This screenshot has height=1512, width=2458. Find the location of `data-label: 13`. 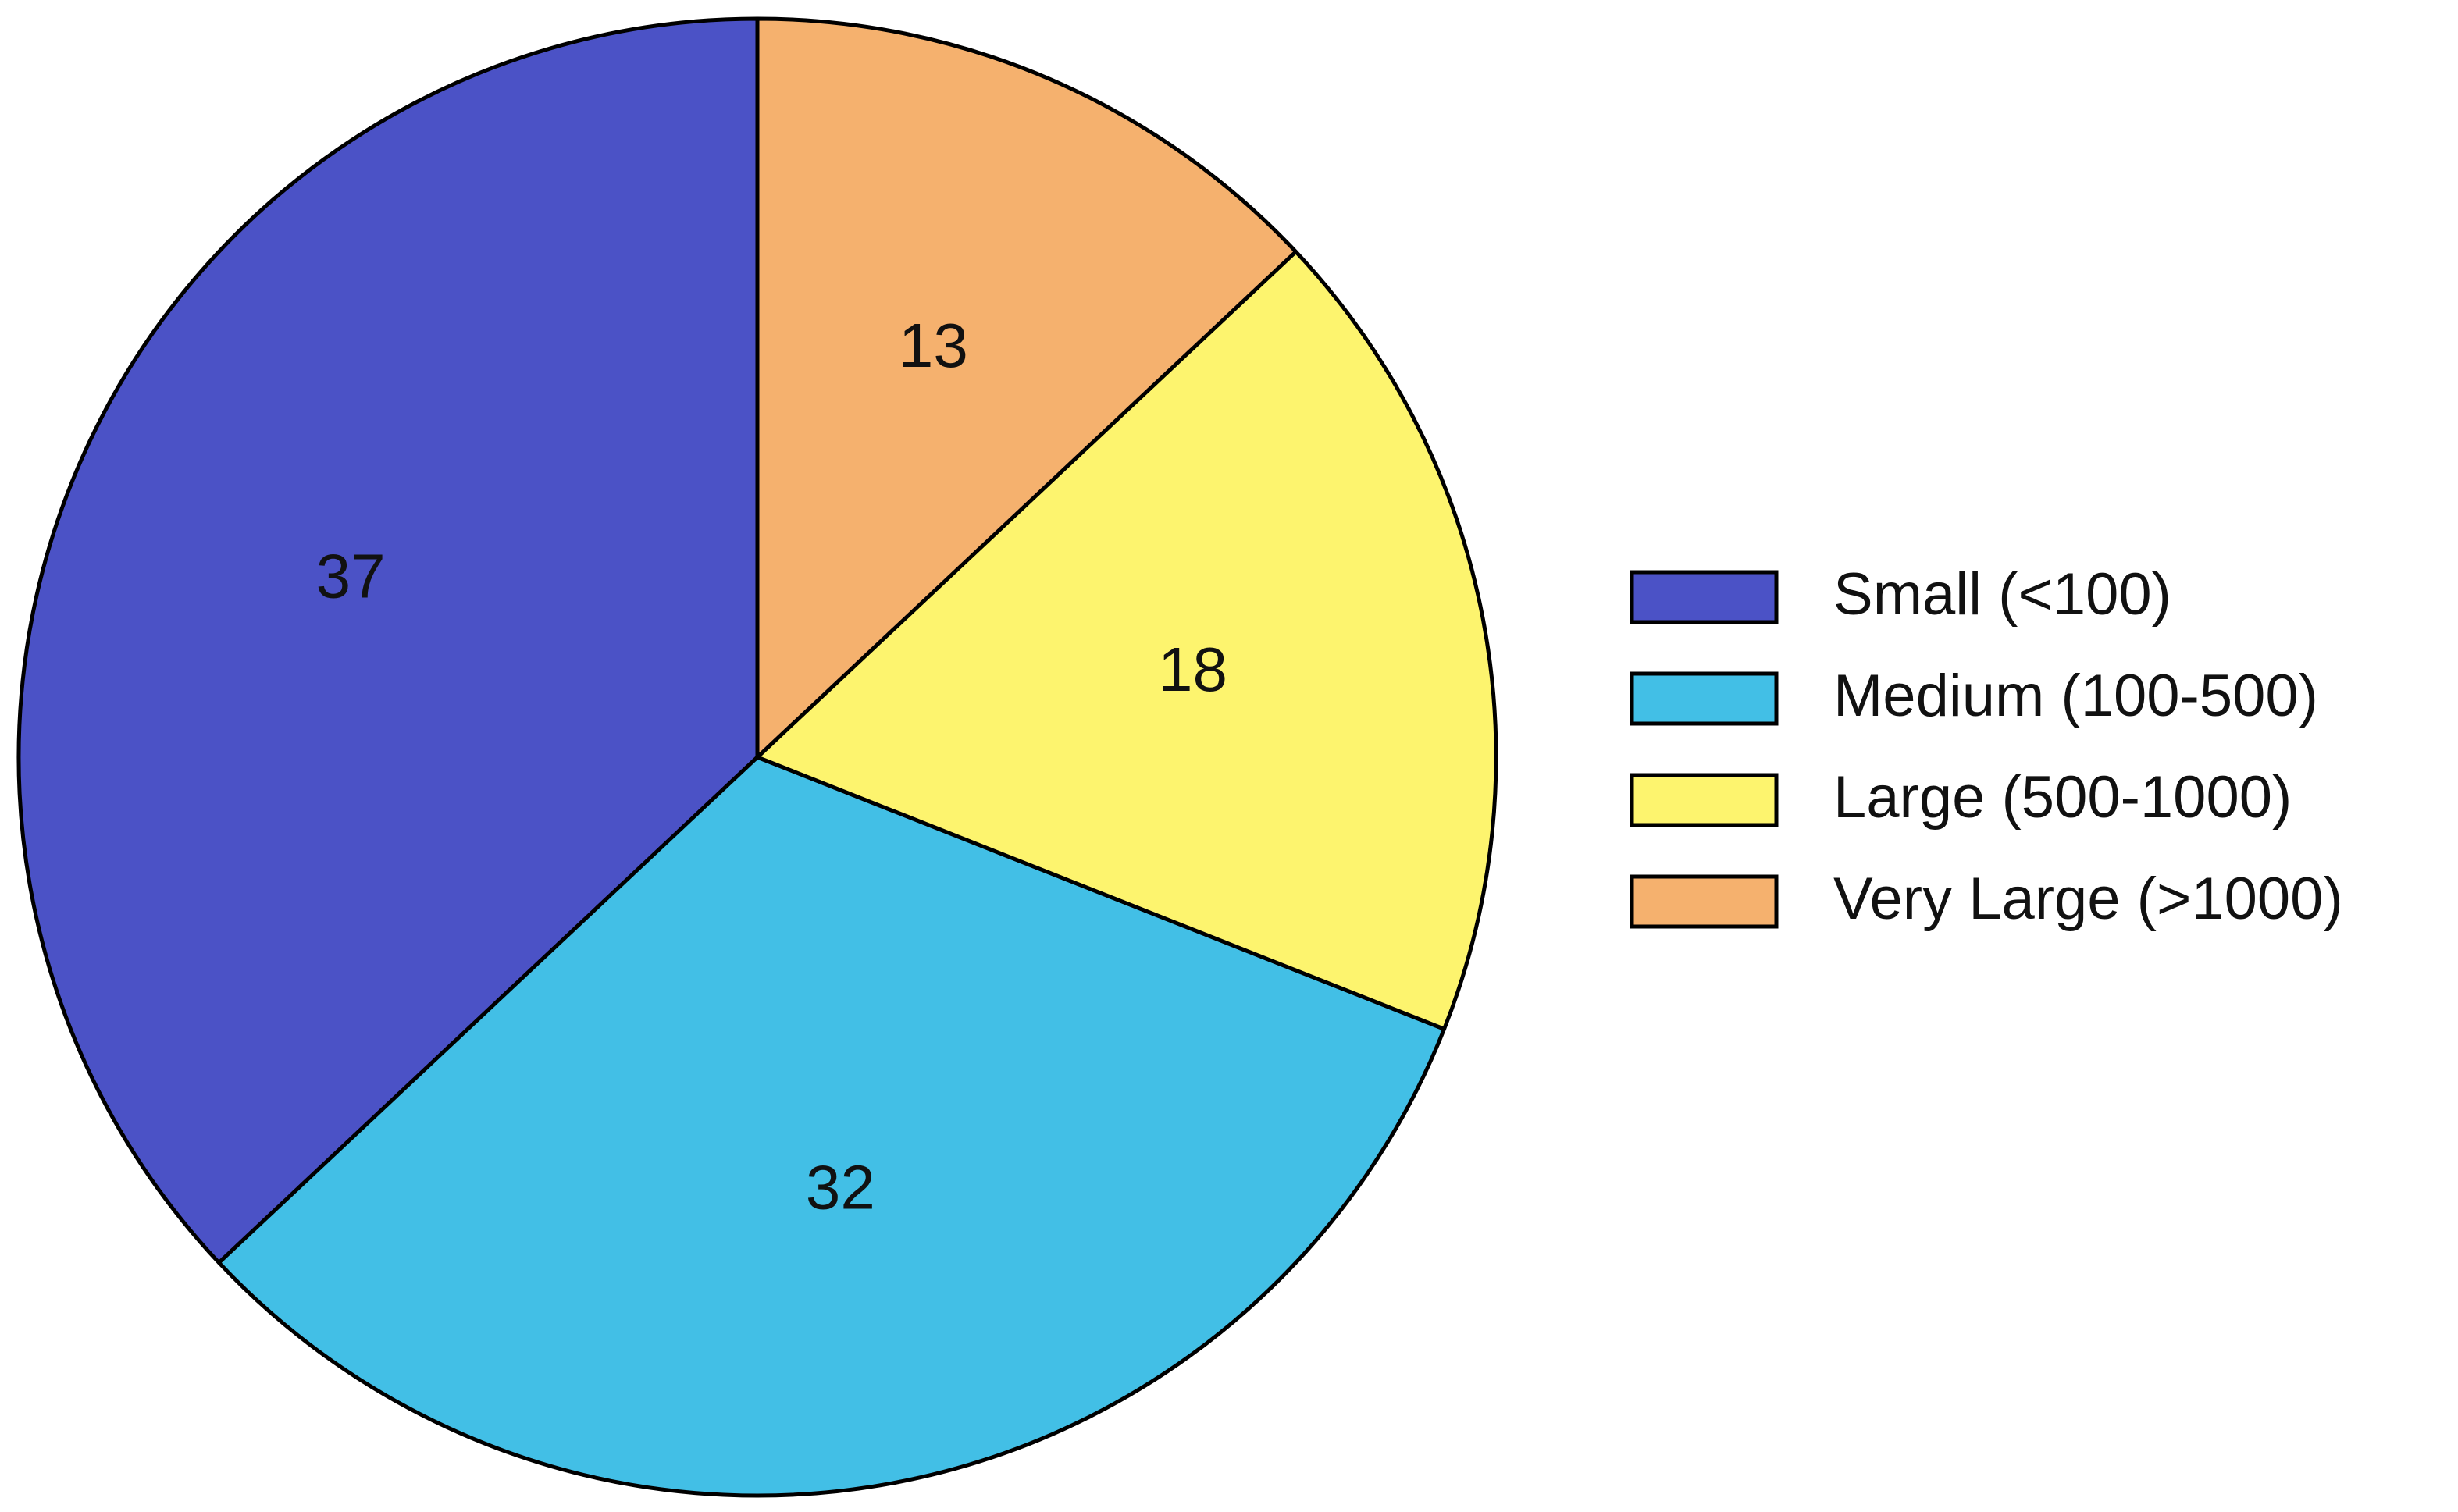

data-label: 13 is located at coordinates (933, 345).